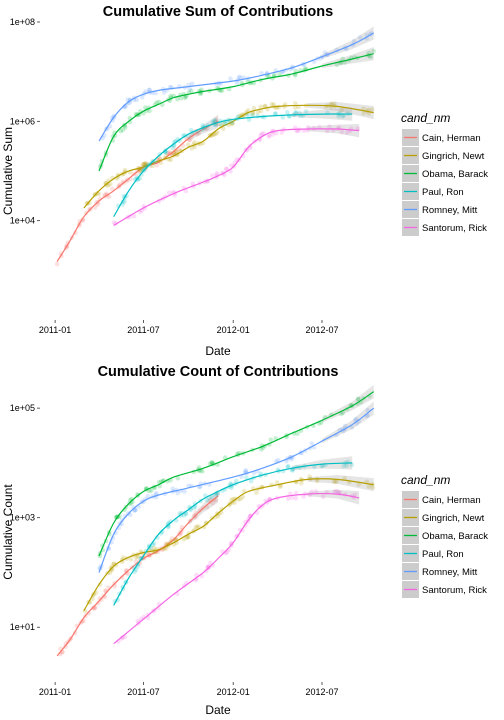 The image size is (504, 720). I want to click on y-tick-label: 1e+03, so click(22, 518).